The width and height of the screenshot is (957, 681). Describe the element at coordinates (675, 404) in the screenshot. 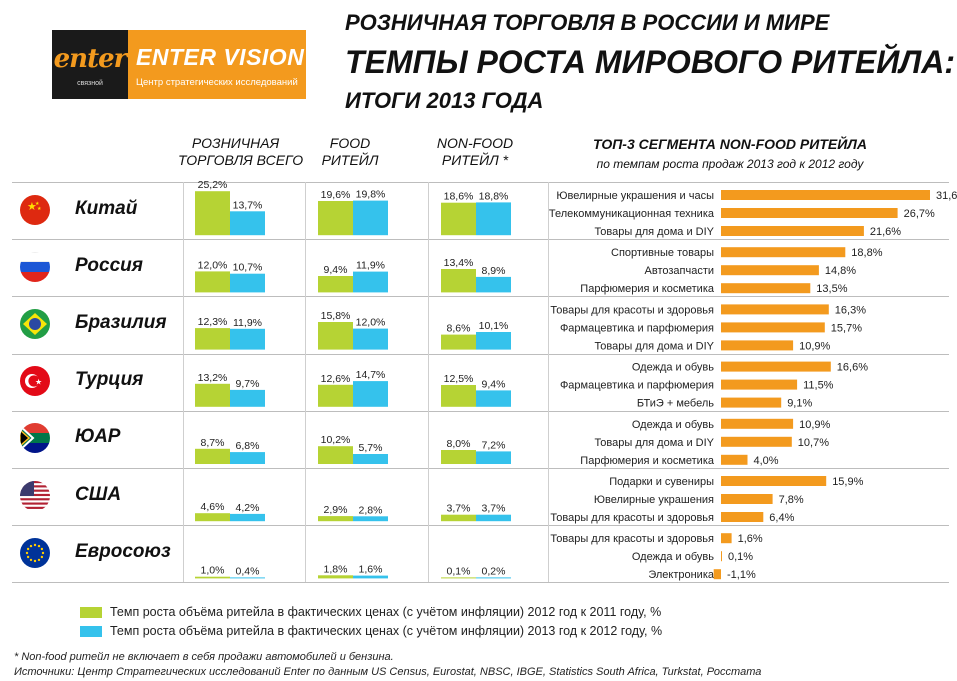

I see `segment-label: БТиЭ + мебель` at that location.